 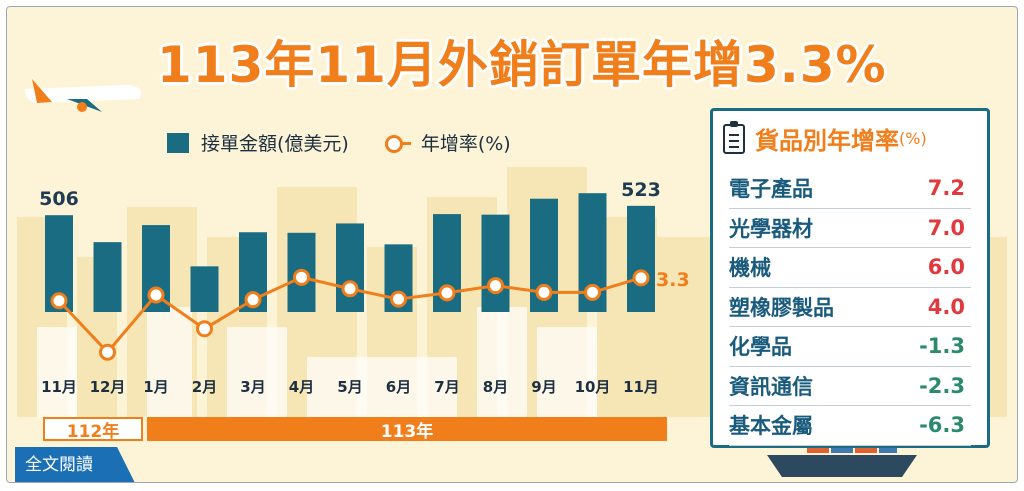 I want to click on panel-row-name: 塑橡膠製品, so click(x=781, y=307).